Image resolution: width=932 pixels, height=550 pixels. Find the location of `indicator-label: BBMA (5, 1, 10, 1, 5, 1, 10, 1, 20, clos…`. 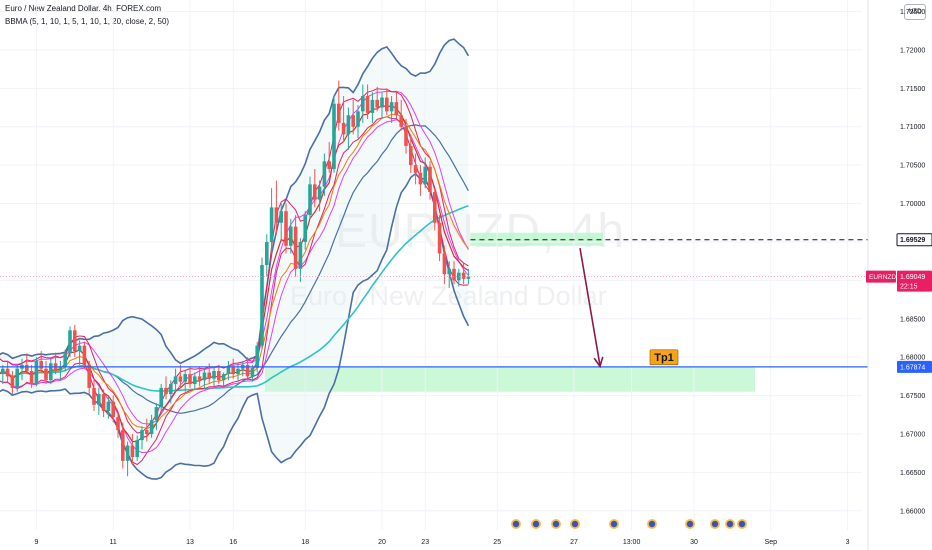

indicator-label: BBMA (5, 1, 10, 1, 5, 1, 10, 1, 20, clos… is located at coordinates (87, 21).